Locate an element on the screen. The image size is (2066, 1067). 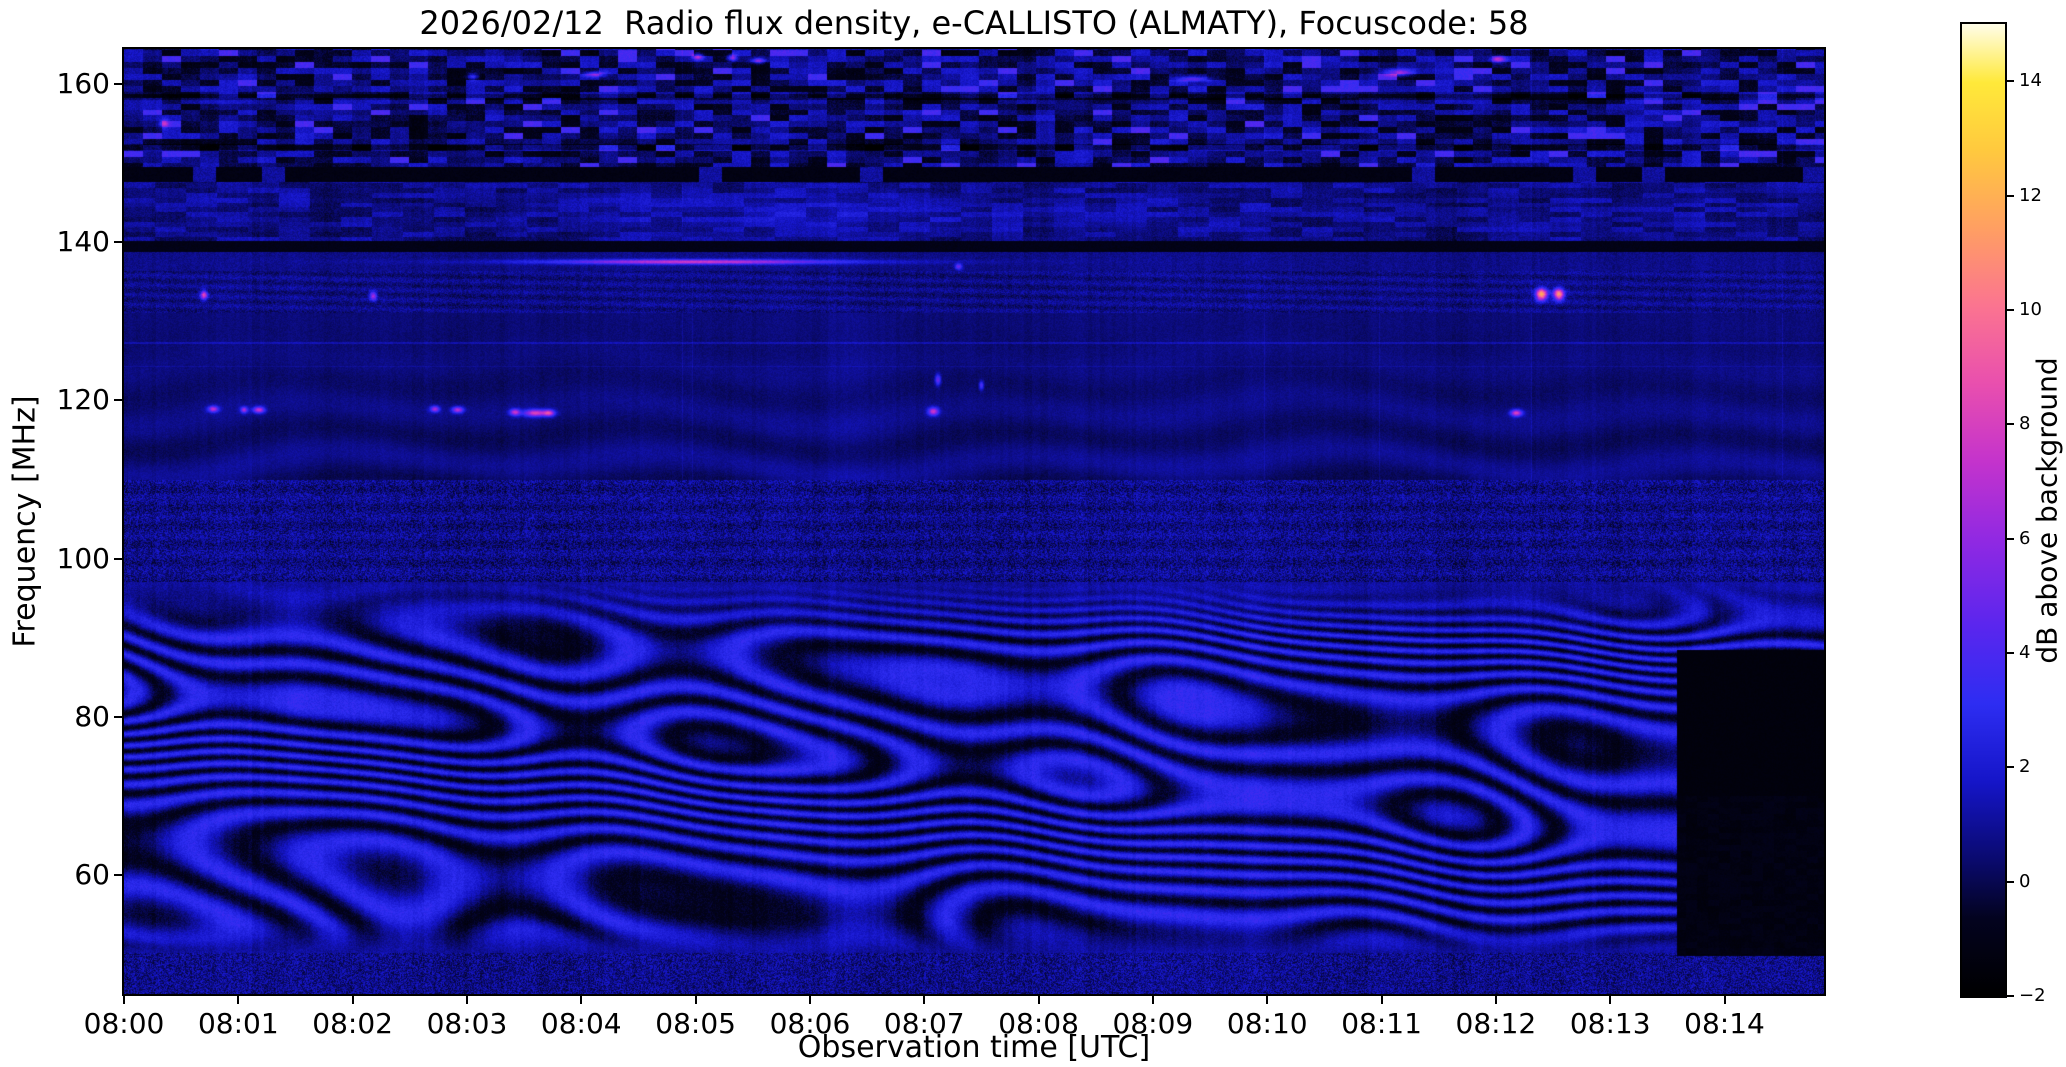
x-tick-label: 08:13 is located at coordinates (1610, 1023).